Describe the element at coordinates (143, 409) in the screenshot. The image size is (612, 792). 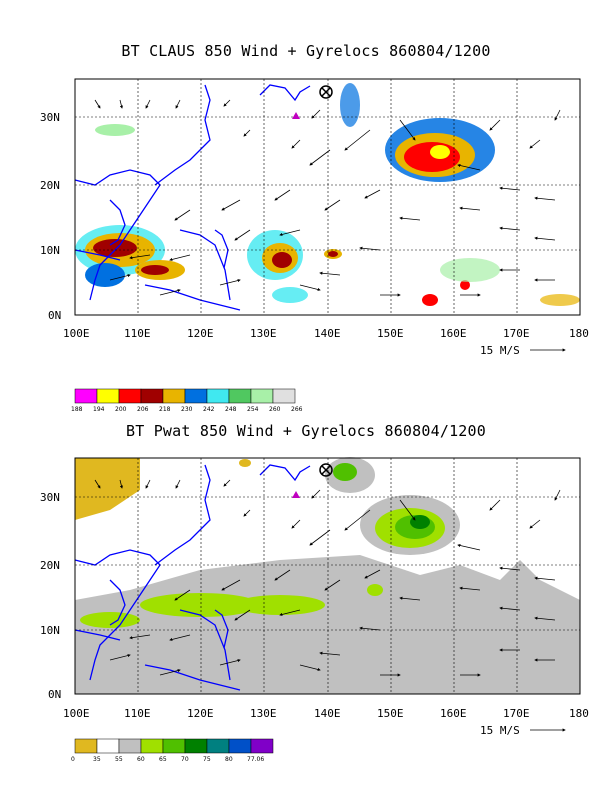
I see `colorbar-label: 206` at that location.